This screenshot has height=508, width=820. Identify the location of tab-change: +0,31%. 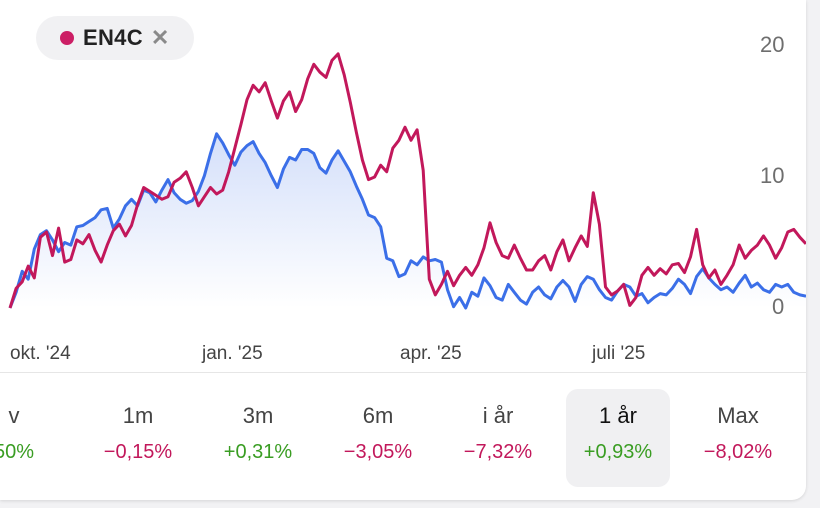
(258, 452).